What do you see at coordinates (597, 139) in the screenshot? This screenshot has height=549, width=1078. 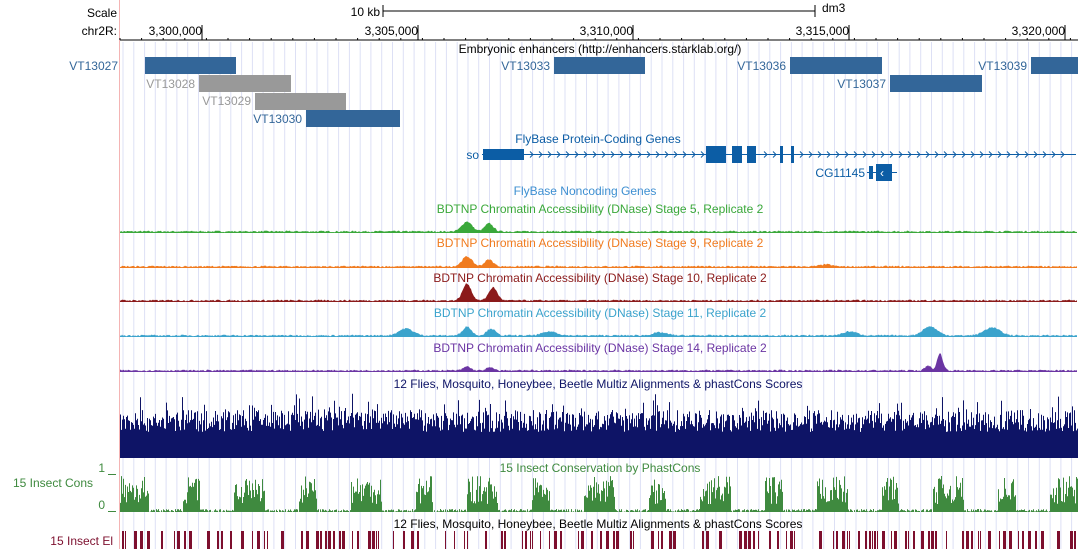 I see `protein-genes-track-title: FlyBase Protein-Coding Genes` at bounding box center [597, 139].